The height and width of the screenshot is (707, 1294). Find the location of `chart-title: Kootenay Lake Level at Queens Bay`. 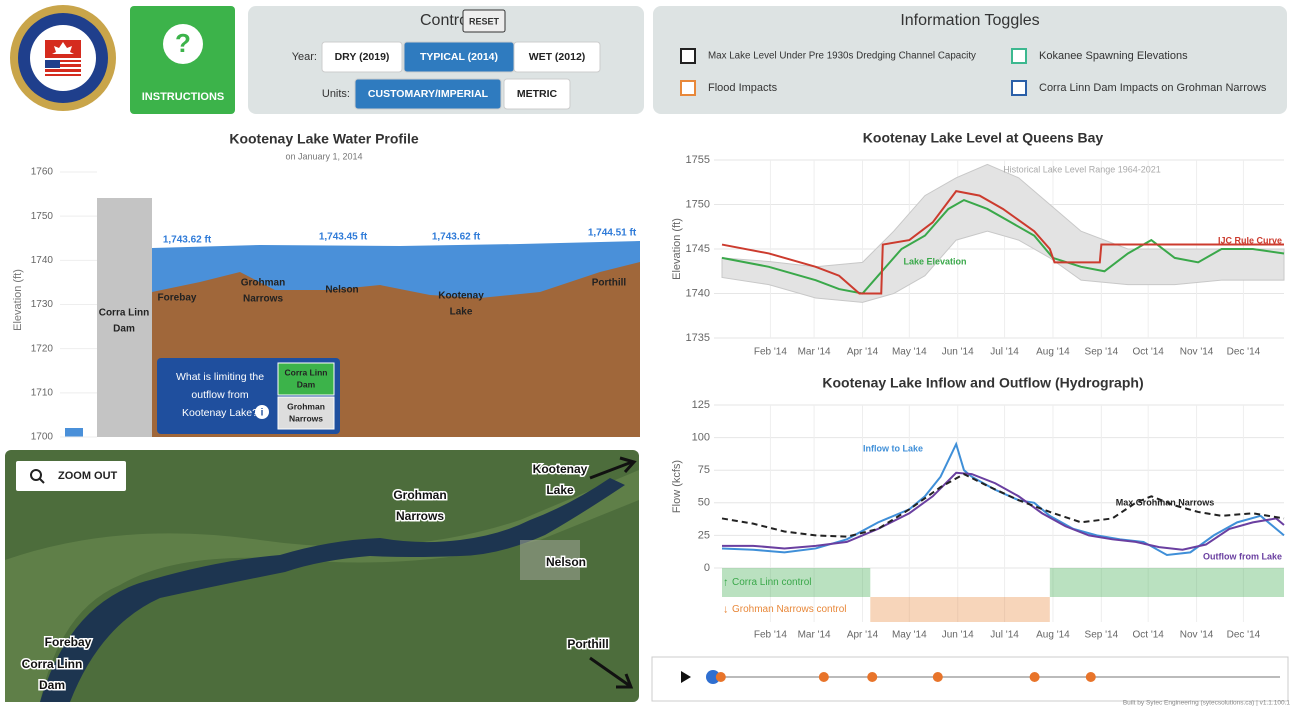

chart-title: Kootenay Lake Level at Queens Bay is located at coordinates (983, 138).